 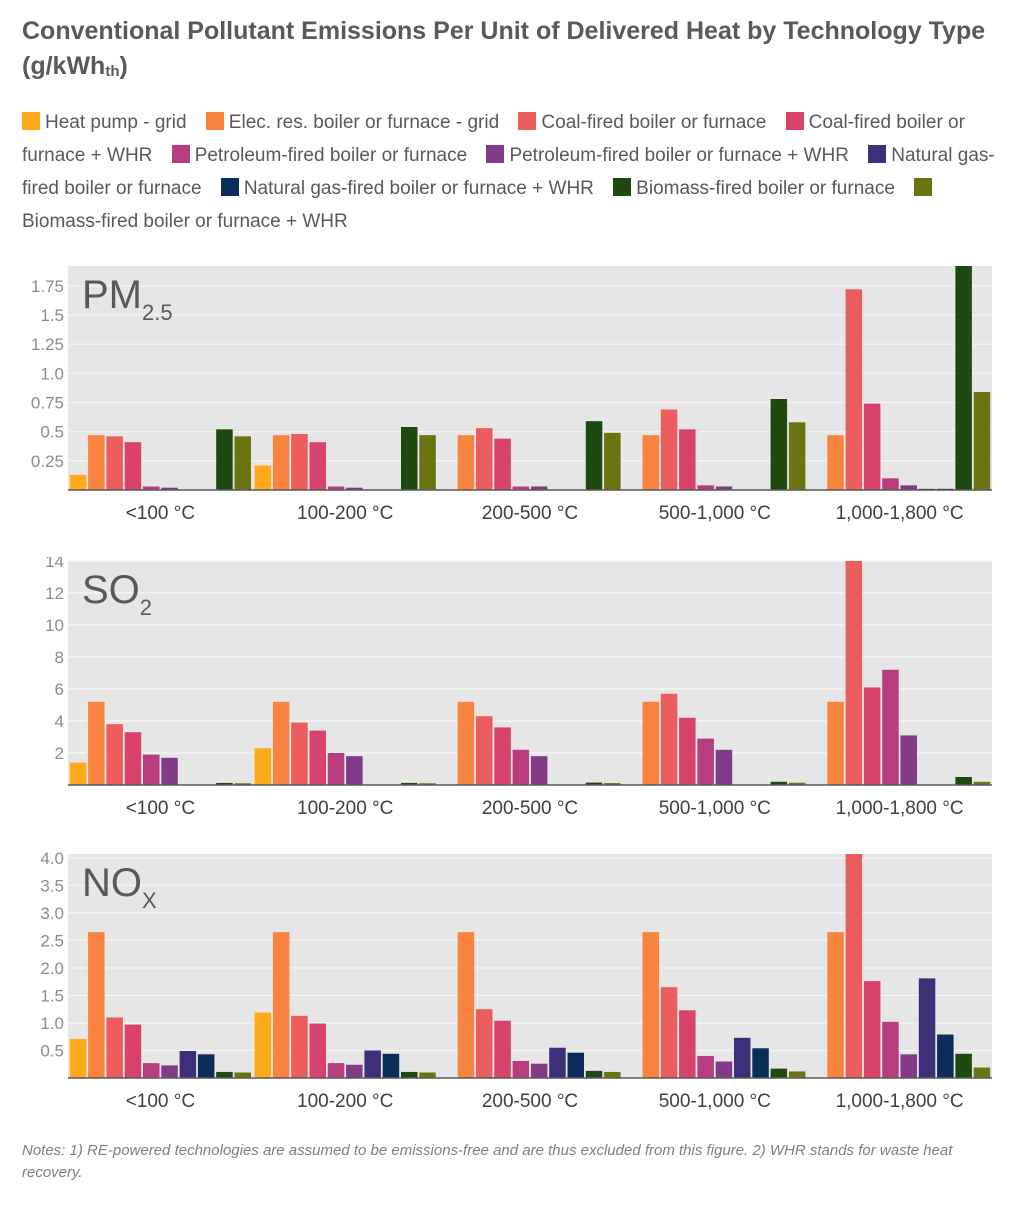 I want to click on y-tick-label: 0.25, so click(x=47, y=461).